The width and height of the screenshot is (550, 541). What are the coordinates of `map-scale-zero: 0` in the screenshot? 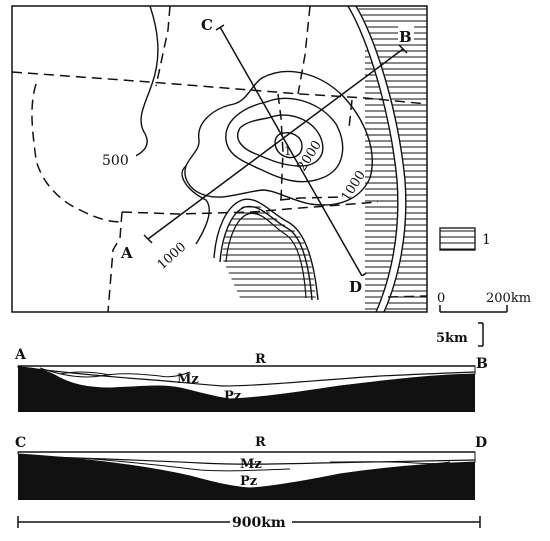 It's located at (441, 298).